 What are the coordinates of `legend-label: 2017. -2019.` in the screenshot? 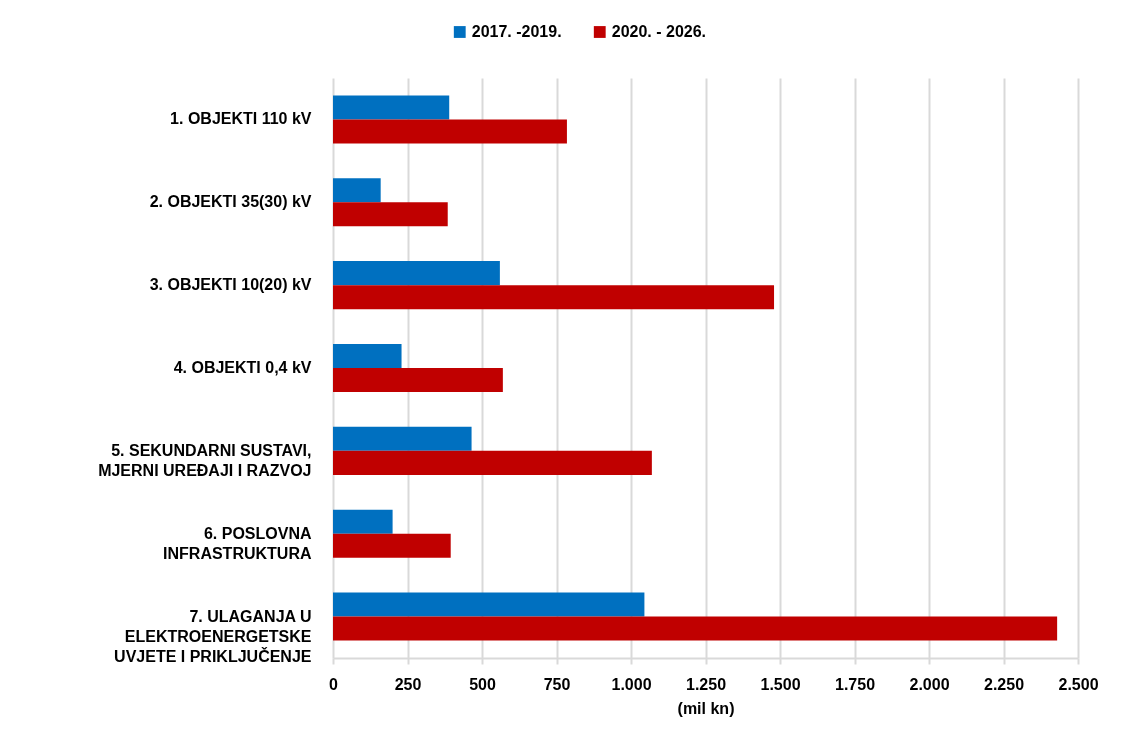 It's located at (516, 31).